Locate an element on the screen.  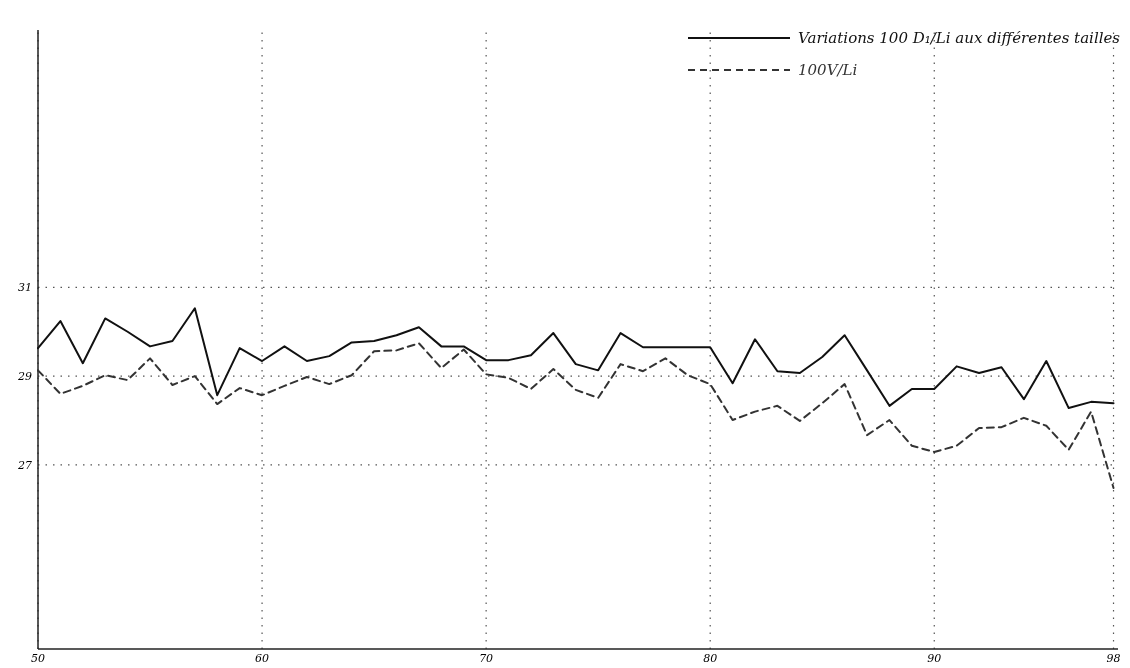
text: 100V/Li is located at coordinates (828, 70).